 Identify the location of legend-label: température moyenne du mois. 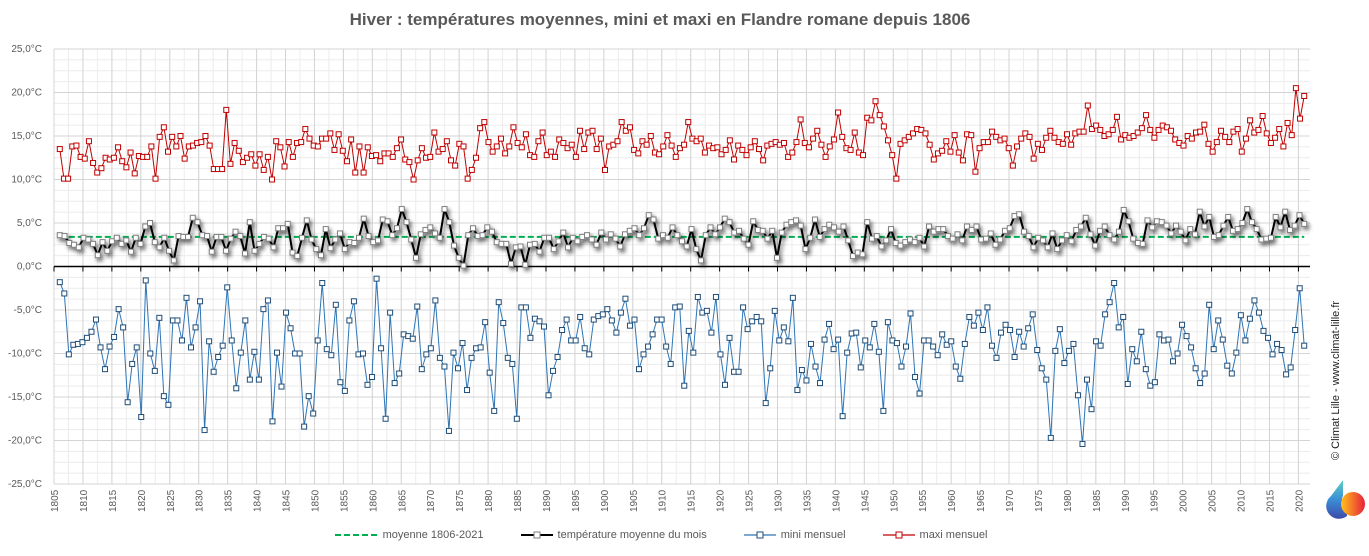
(632, 535).